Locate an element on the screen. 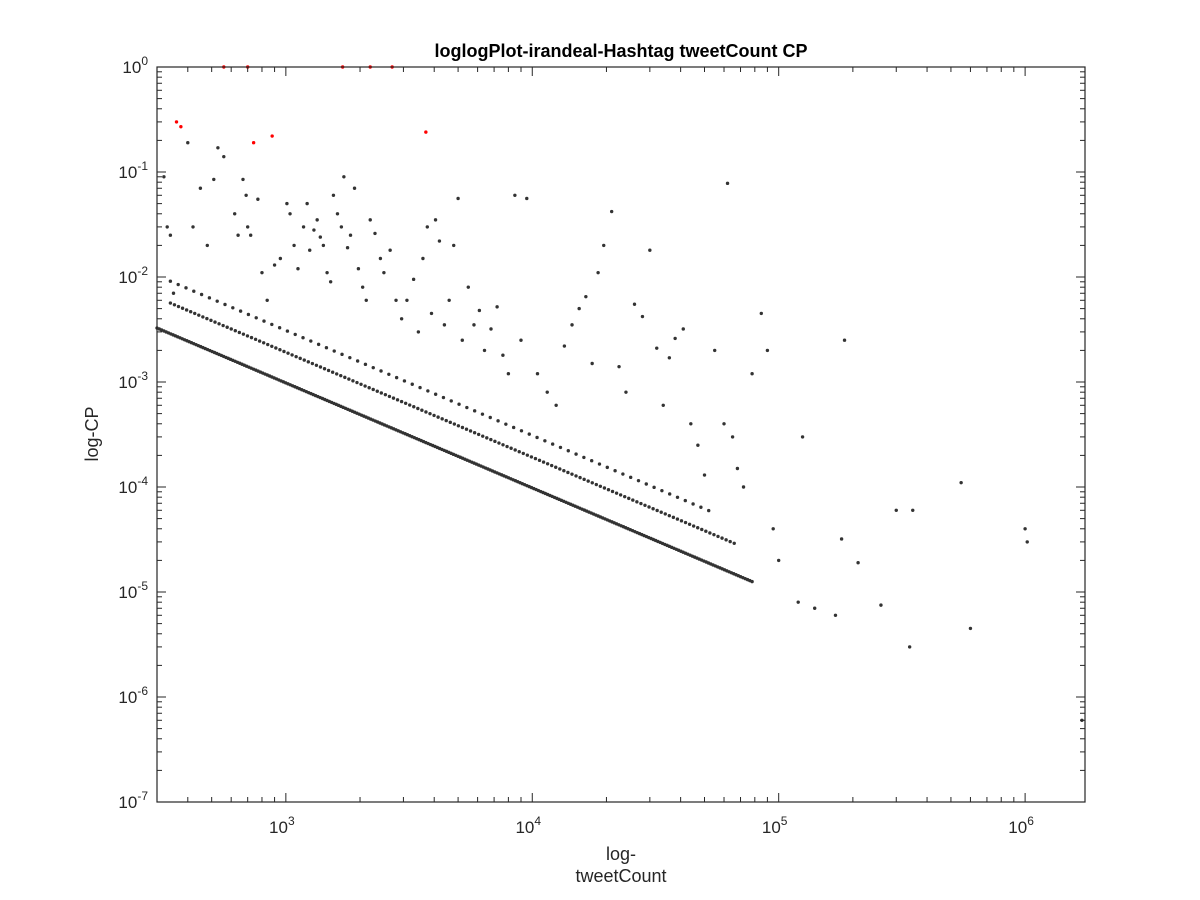  y-tick-label-exponent: -1 is located at coordinates (142, 166).